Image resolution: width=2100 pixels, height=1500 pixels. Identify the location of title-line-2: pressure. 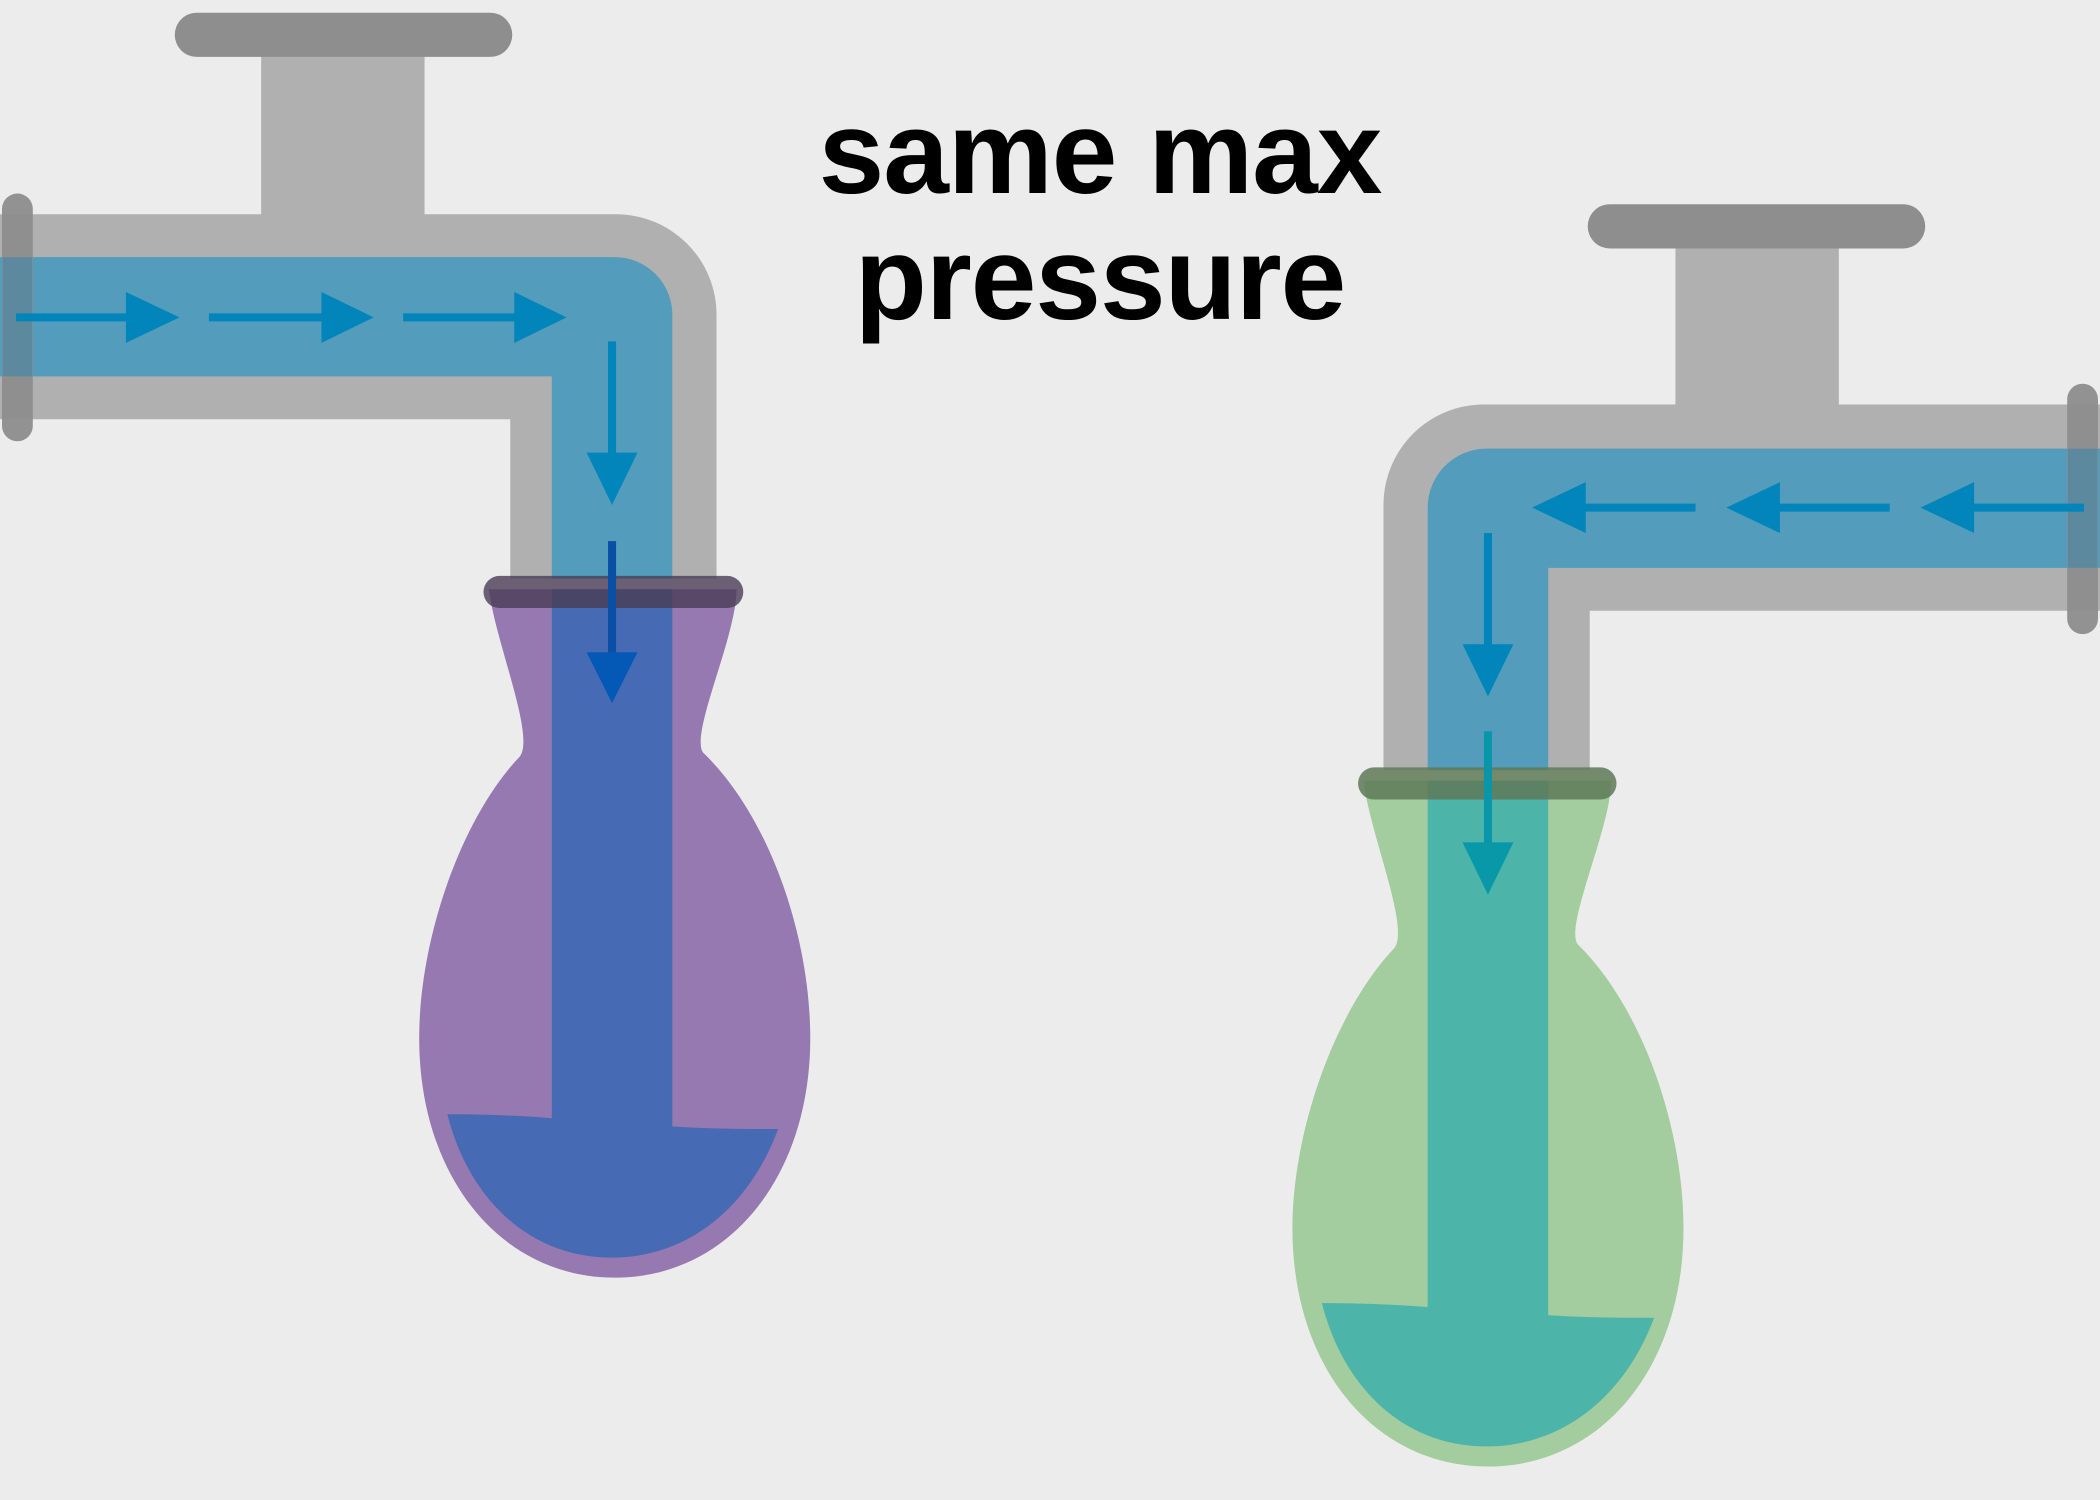
(1100, 279).